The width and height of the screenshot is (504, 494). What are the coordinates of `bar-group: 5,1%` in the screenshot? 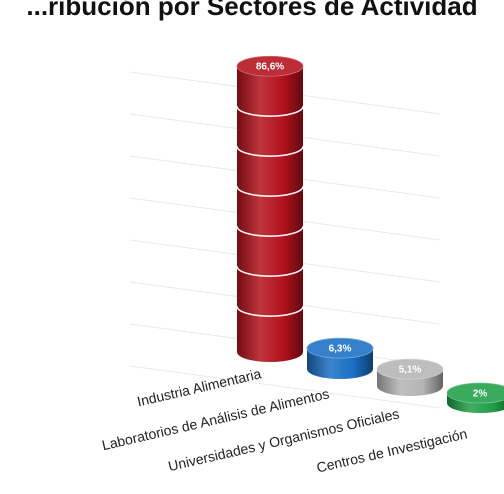 It's located at (410, 377).